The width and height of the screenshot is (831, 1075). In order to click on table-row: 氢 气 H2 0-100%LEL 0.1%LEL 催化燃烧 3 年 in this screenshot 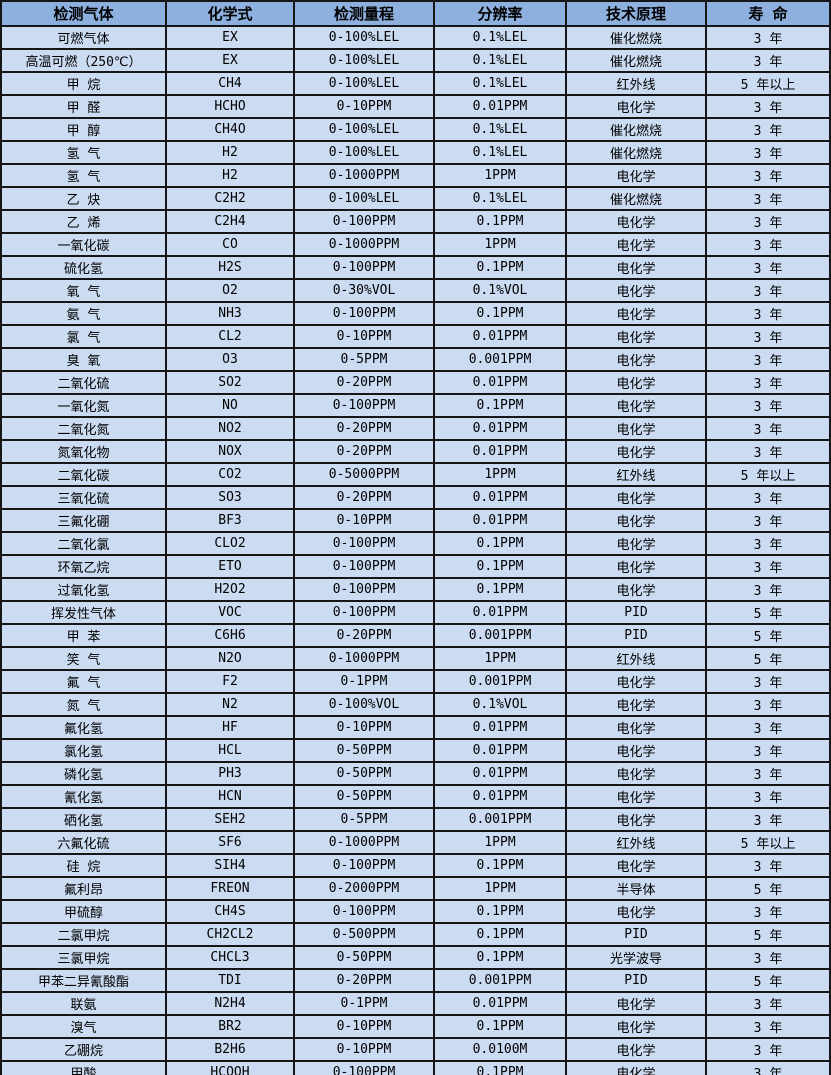, I will do `click(415, 152)`.